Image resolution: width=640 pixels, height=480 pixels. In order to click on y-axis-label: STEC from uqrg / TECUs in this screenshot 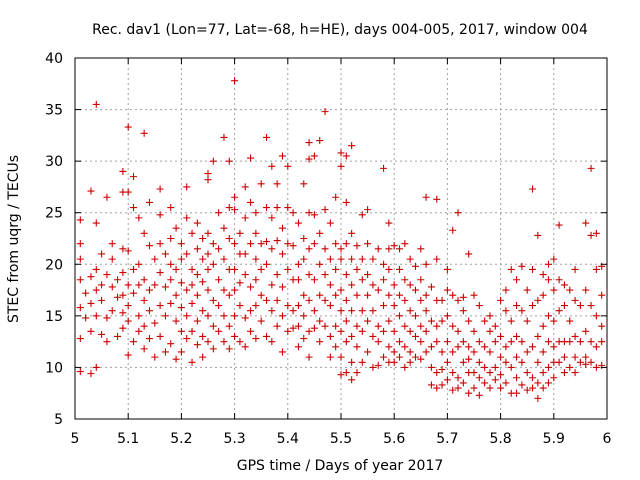, I will do `click(14, 239)`.